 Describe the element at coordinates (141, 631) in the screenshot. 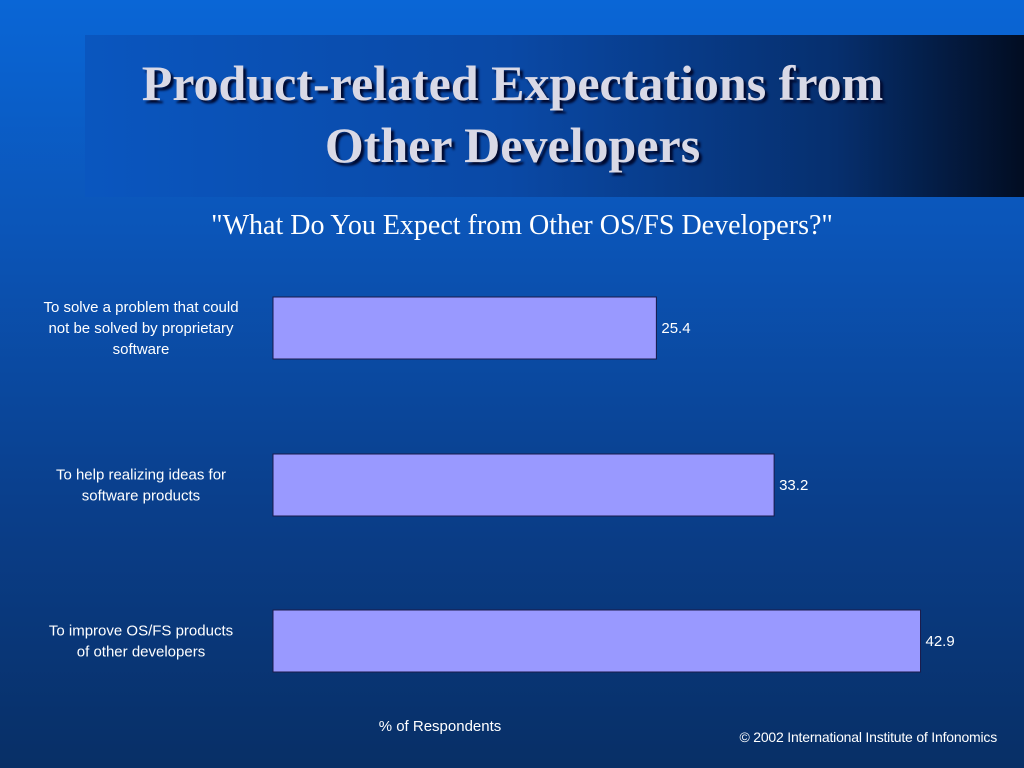

I see `category-label-3-line-1: To improve OS/FS products` at that location.